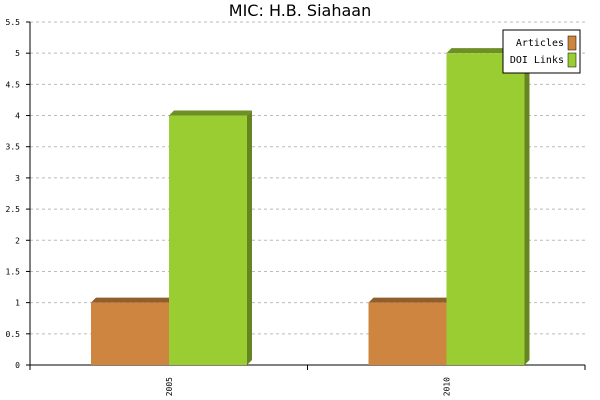 The image size is (600, 400). Describe the element at coordinates (17, 53) in the screenshot. I see `y-tick-label: 5` at that location.